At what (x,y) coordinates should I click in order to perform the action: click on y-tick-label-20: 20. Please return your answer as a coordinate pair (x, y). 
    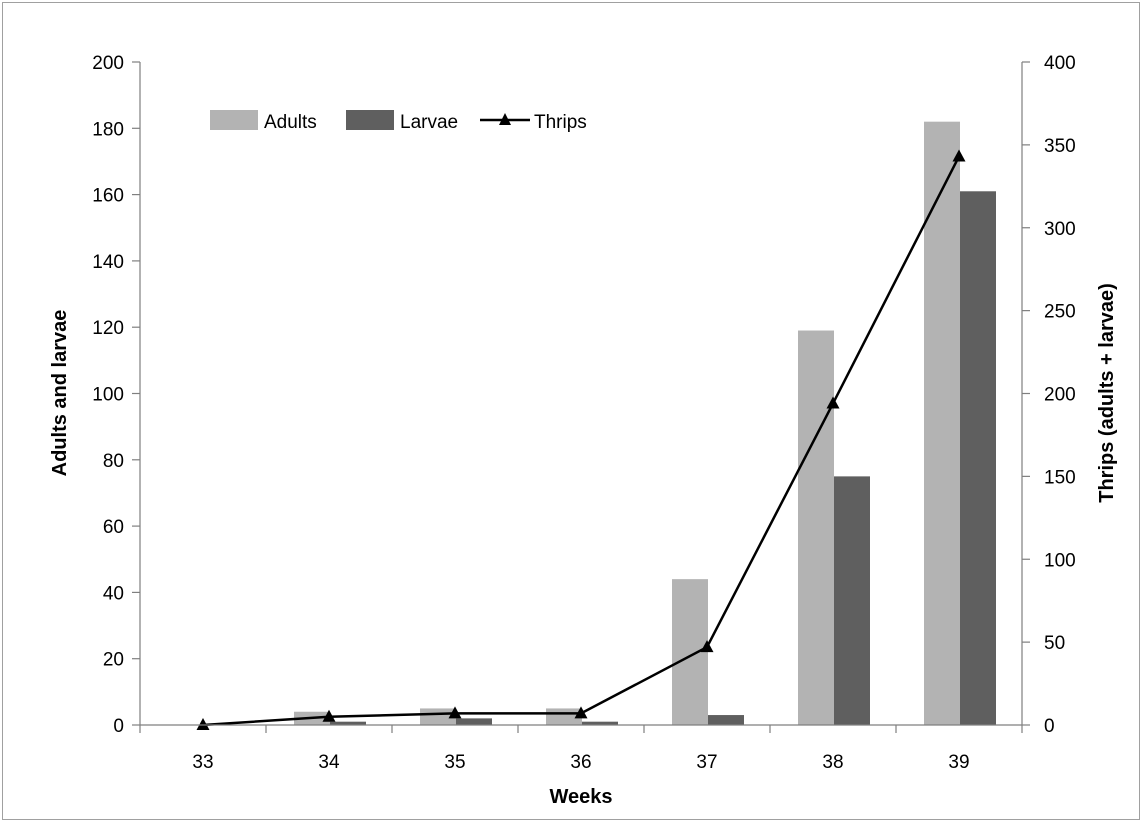
    Looking at the image, I should click on (113, 660).